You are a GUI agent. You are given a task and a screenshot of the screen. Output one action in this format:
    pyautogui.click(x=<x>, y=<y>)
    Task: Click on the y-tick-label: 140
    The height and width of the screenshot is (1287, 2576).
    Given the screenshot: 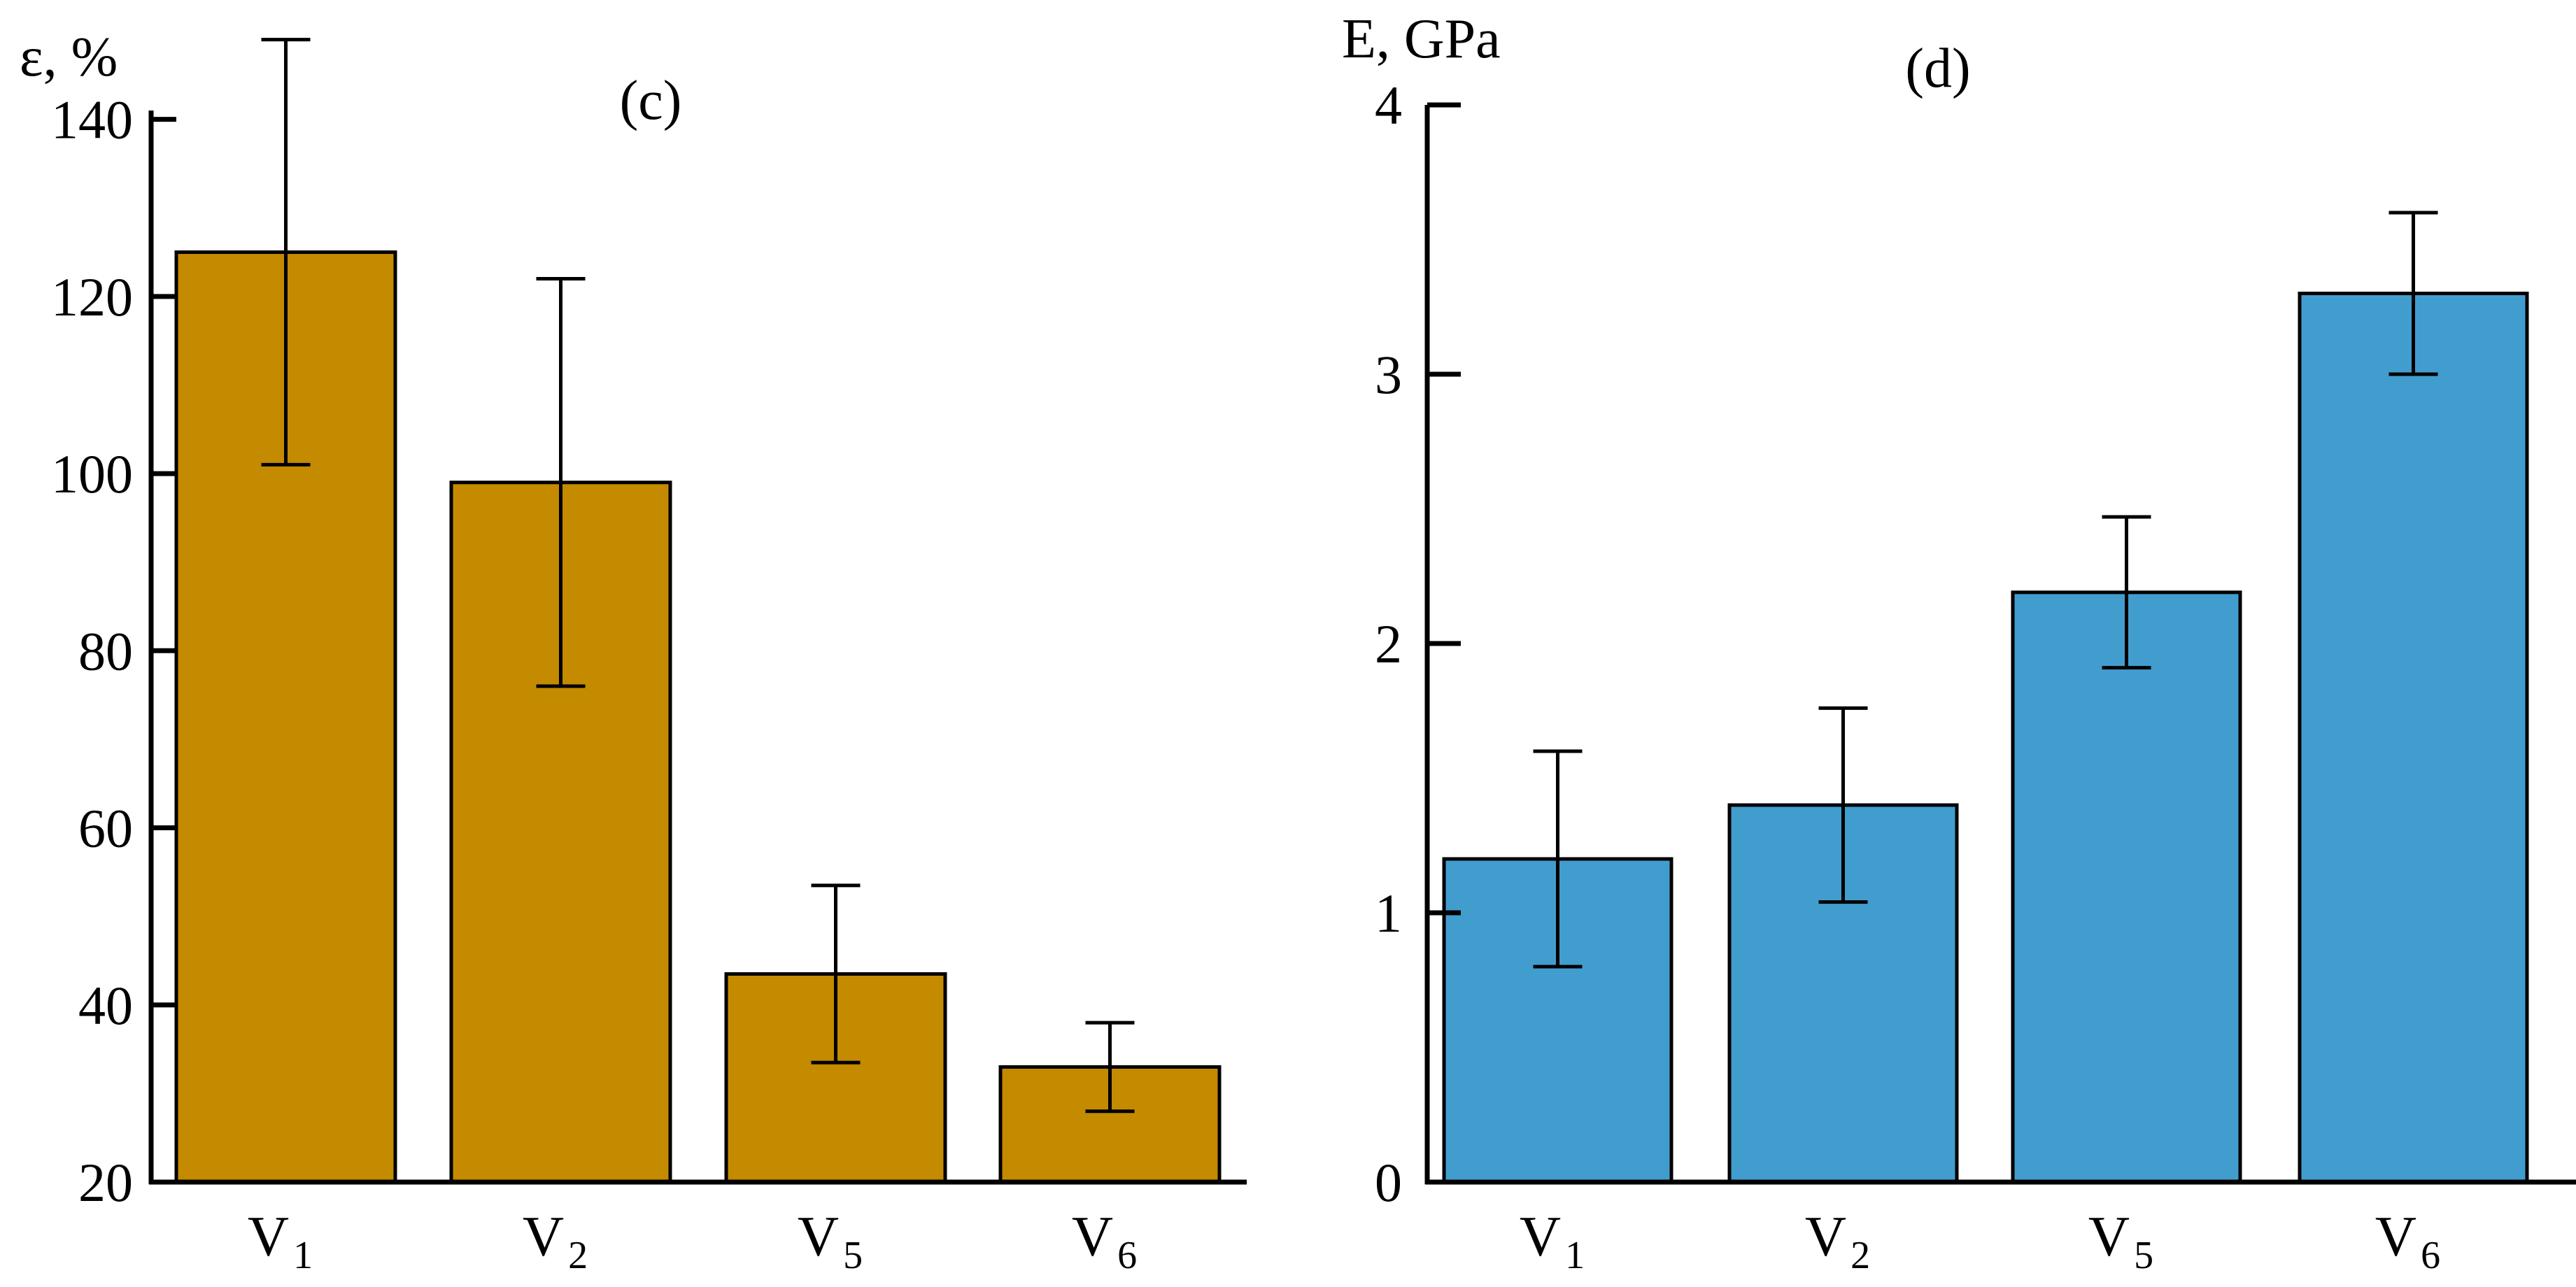 What is the action you would take?
    pyautogui.click(x=92, y=120)
    